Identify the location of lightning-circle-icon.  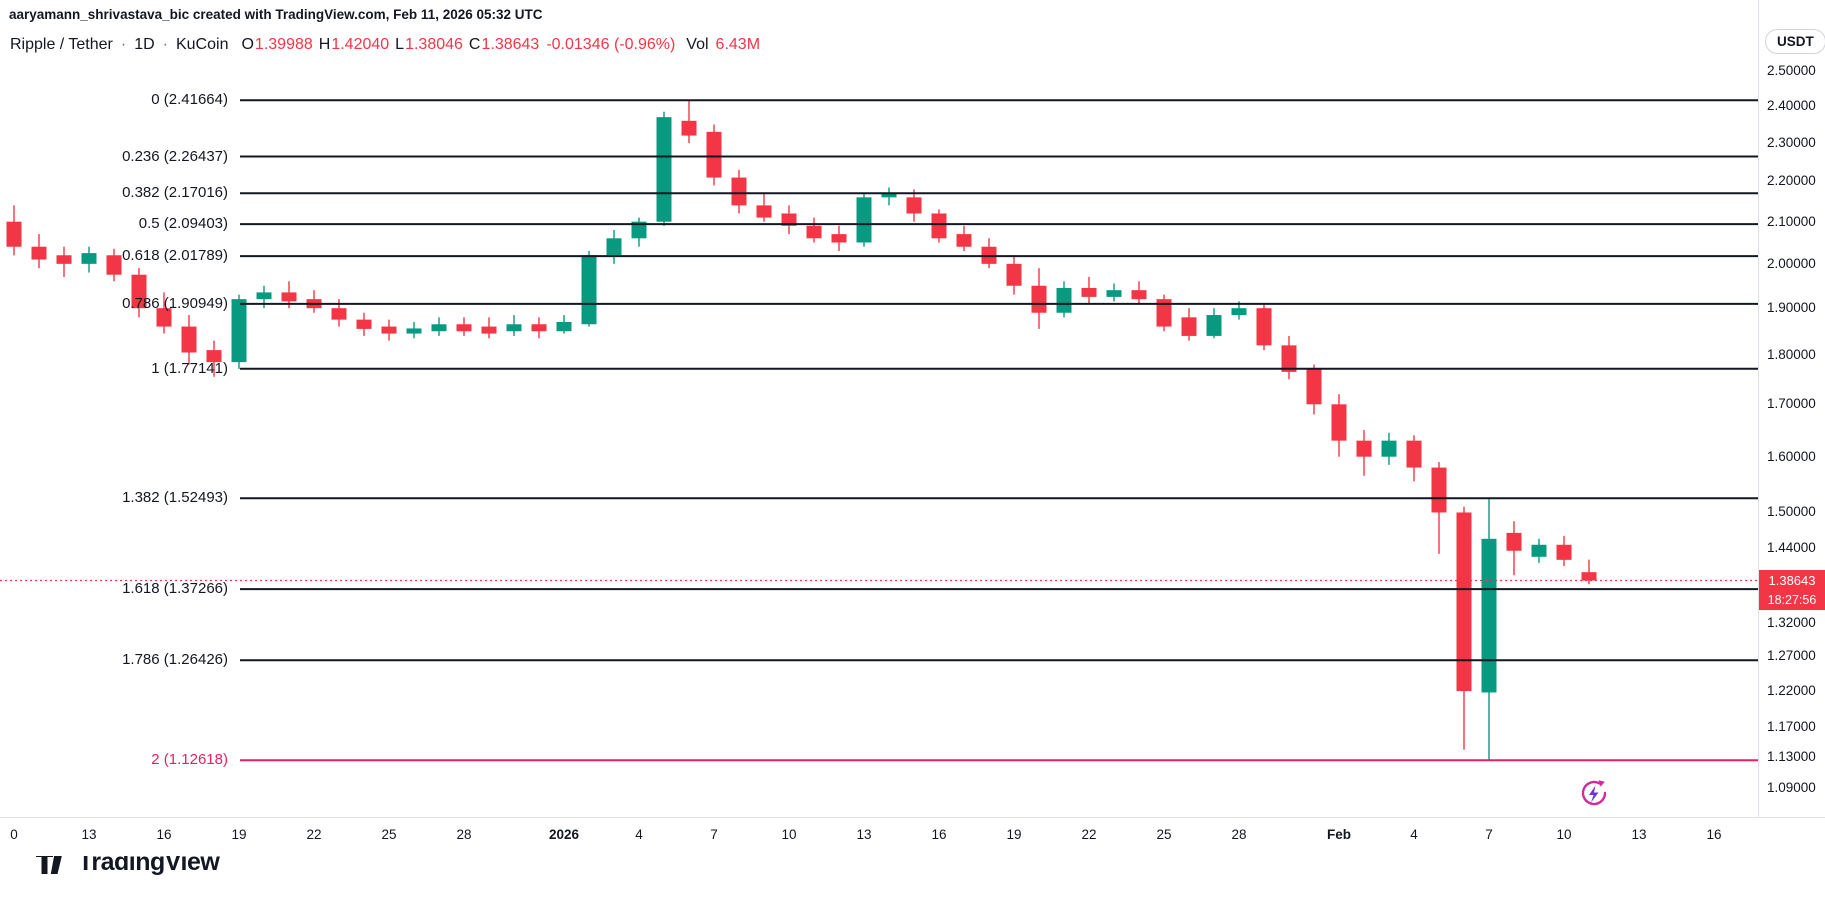
(1594, 793).